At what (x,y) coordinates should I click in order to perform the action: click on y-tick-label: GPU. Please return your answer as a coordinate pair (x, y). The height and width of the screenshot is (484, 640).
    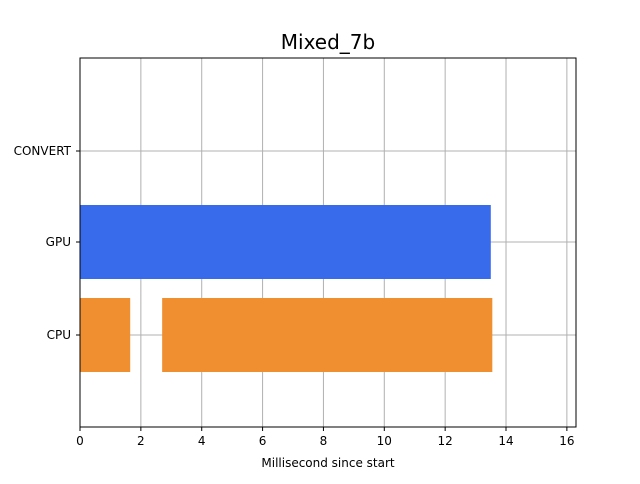
    Looking at the image, I should click on (58, 242).